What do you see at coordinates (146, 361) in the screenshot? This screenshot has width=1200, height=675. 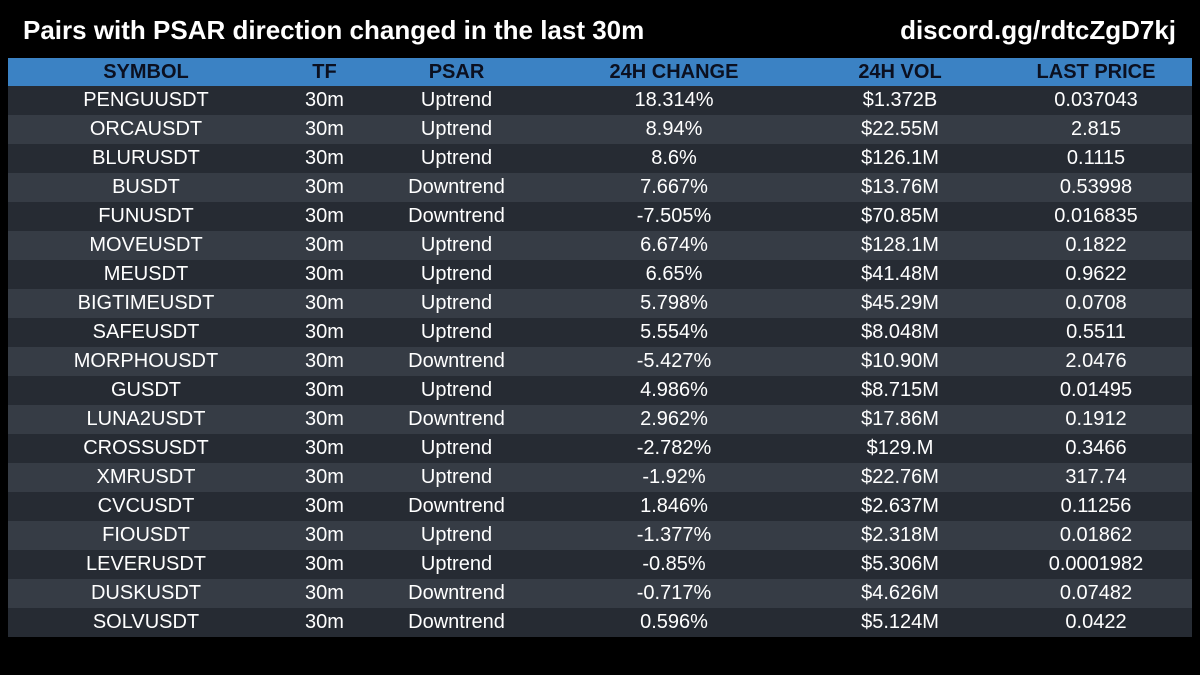 I see `cell-symbol: MORPHOUSDT` at bounding box center [146, 361].